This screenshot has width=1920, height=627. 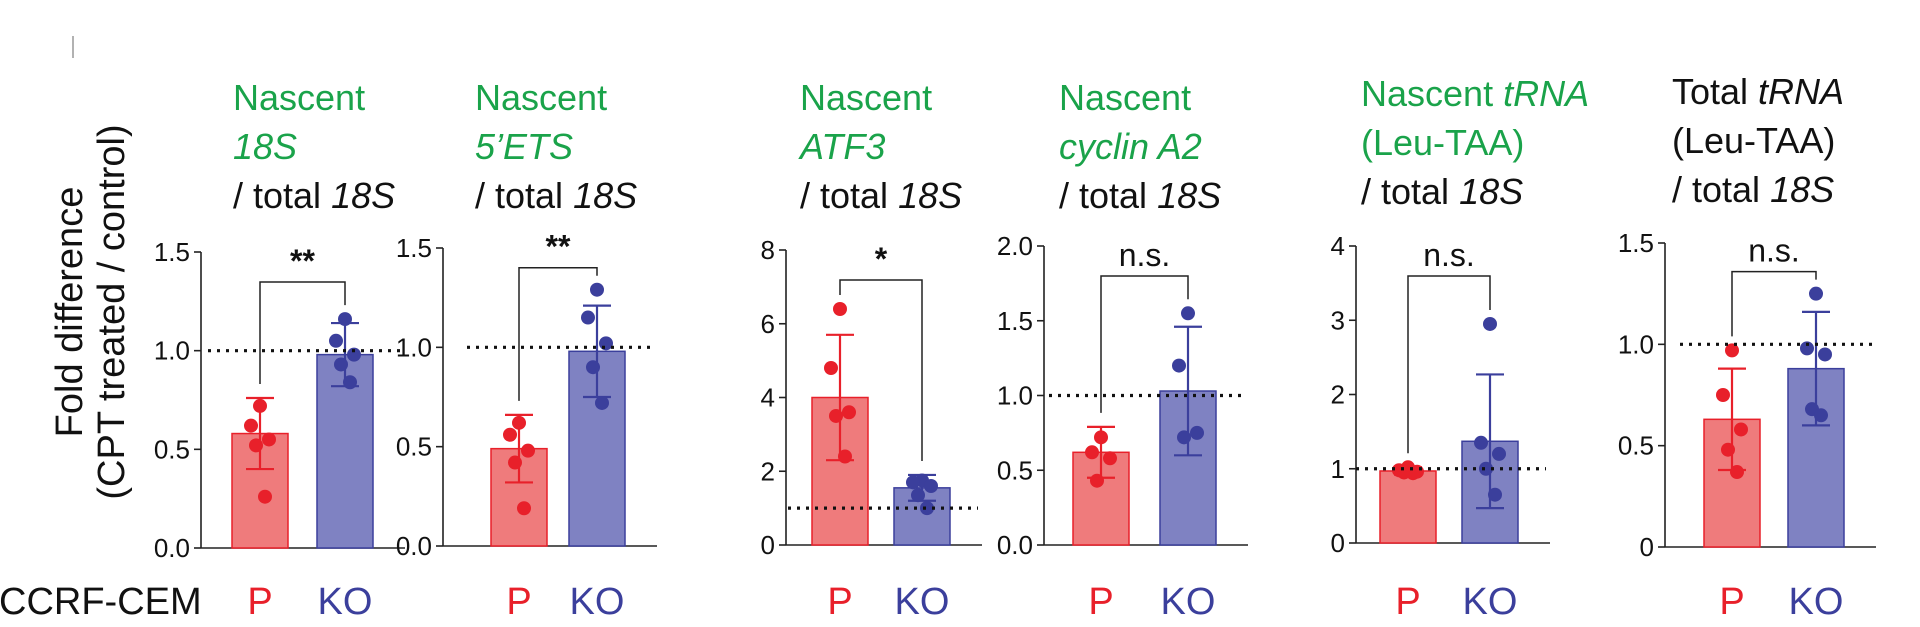 I want to click on panel-3: Nascent ATF3 / total 18S 0 2 4 6 8 P KO *, so click(x=871, y=350).